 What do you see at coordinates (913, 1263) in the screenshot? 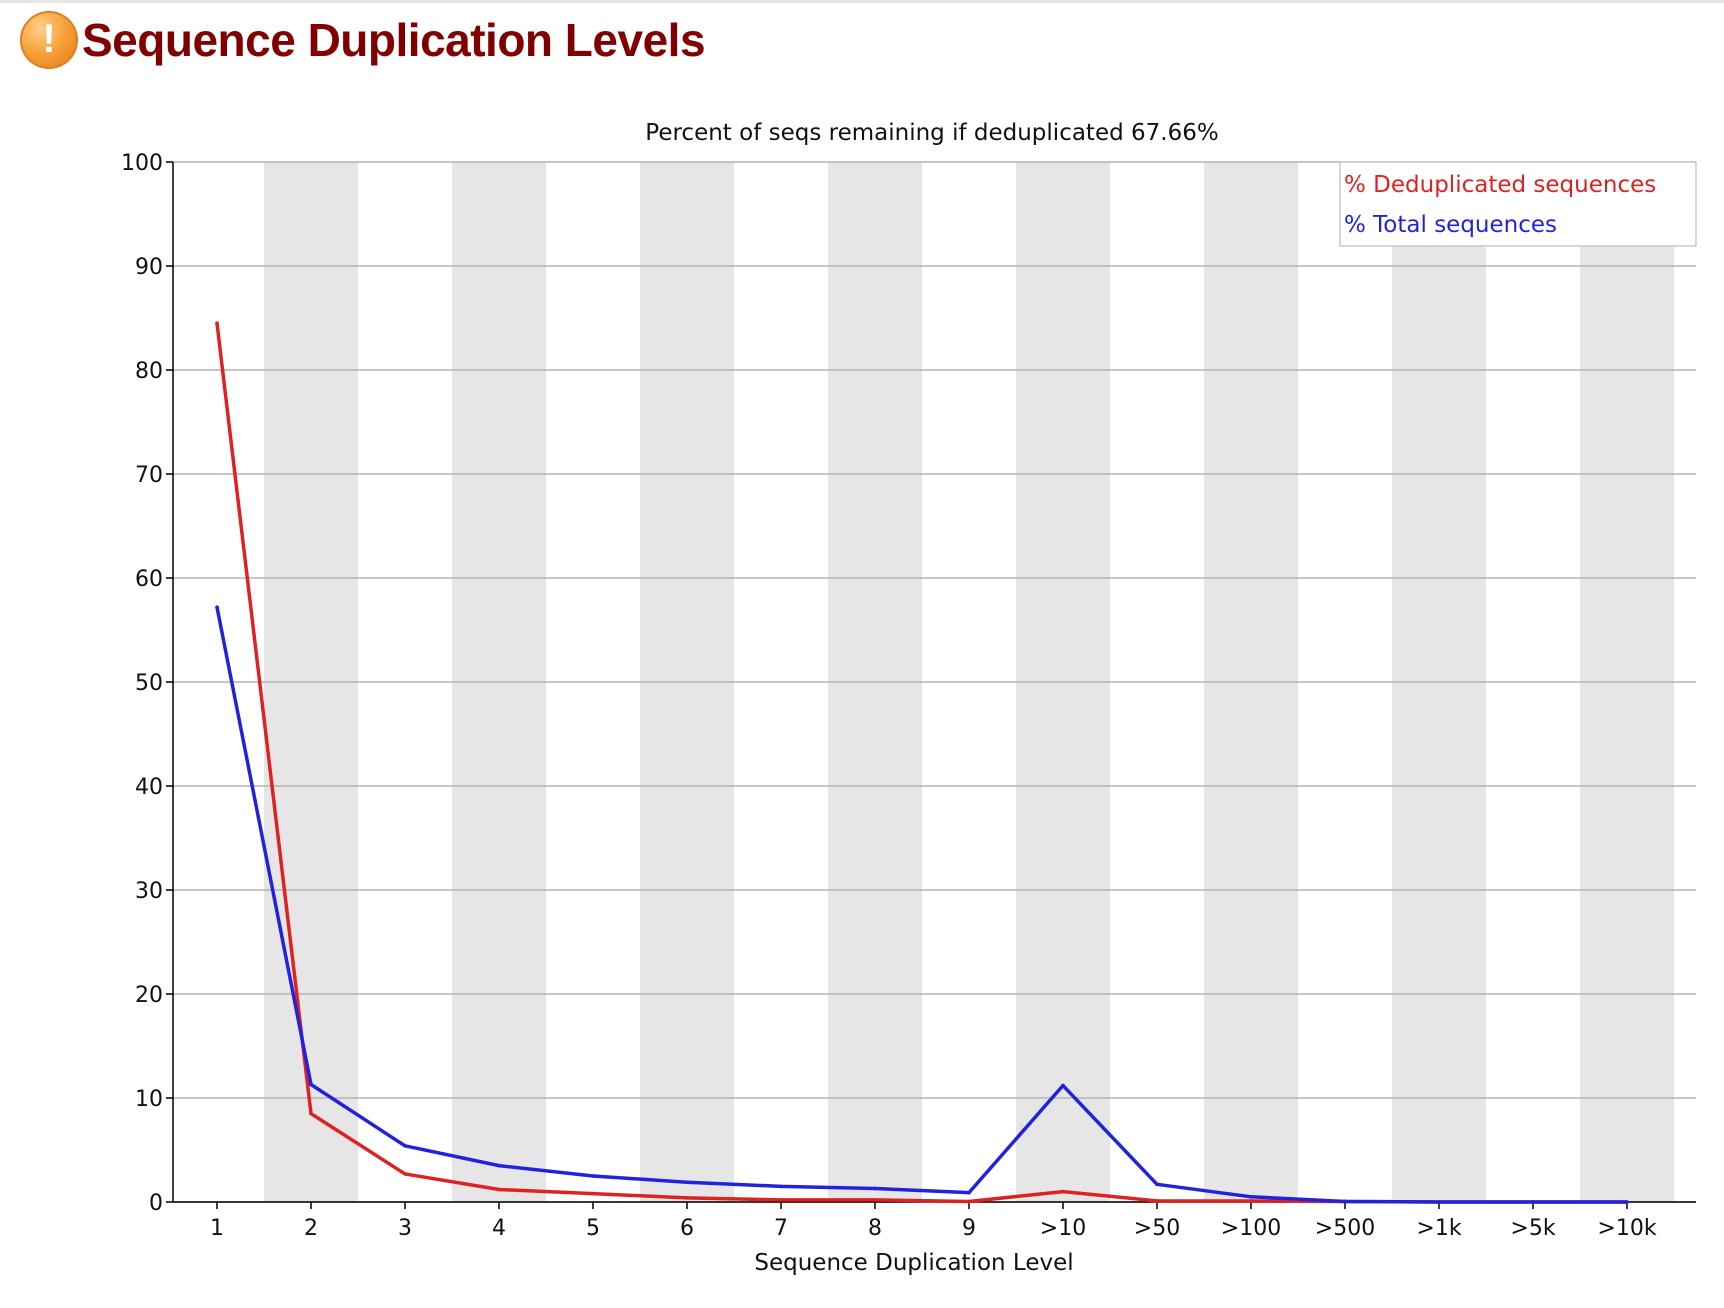
I see `x-axis-label: Sequence Duplication Level` at bounding box center [913, 1263].